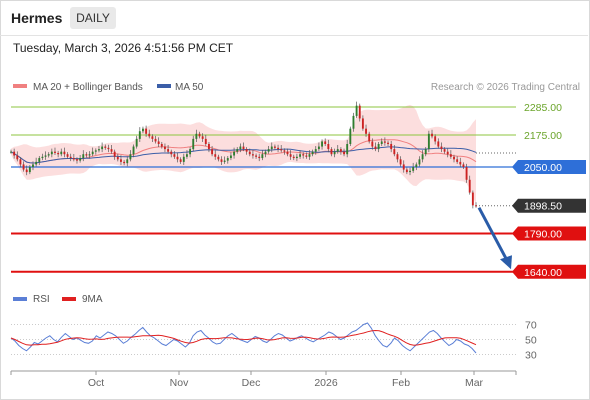 This screenshot has width=590, height=400. I want to click on time-tick-label: 2026, so click(326, 383).